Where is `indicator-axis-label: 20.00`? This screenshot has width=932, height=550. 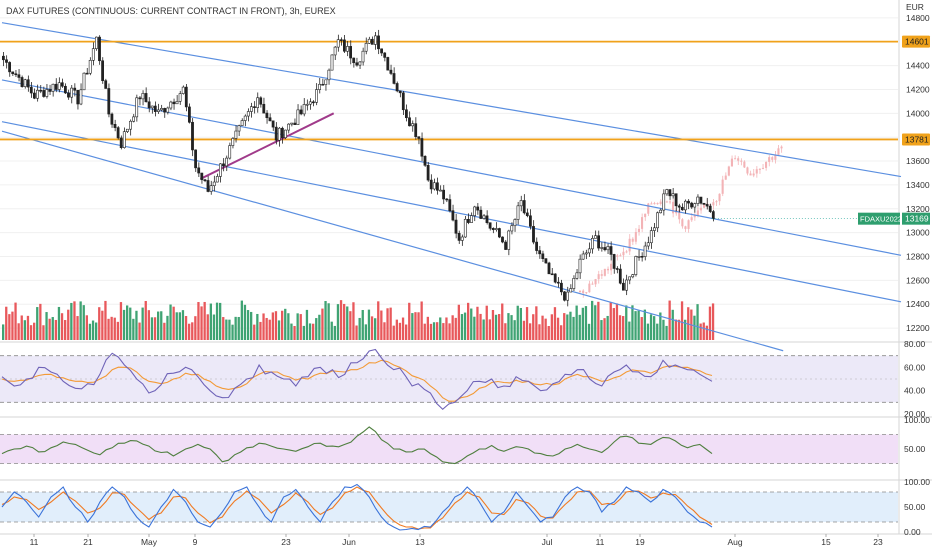 indicator-axis-label: 20.00 is located at coordinates (915, 414).